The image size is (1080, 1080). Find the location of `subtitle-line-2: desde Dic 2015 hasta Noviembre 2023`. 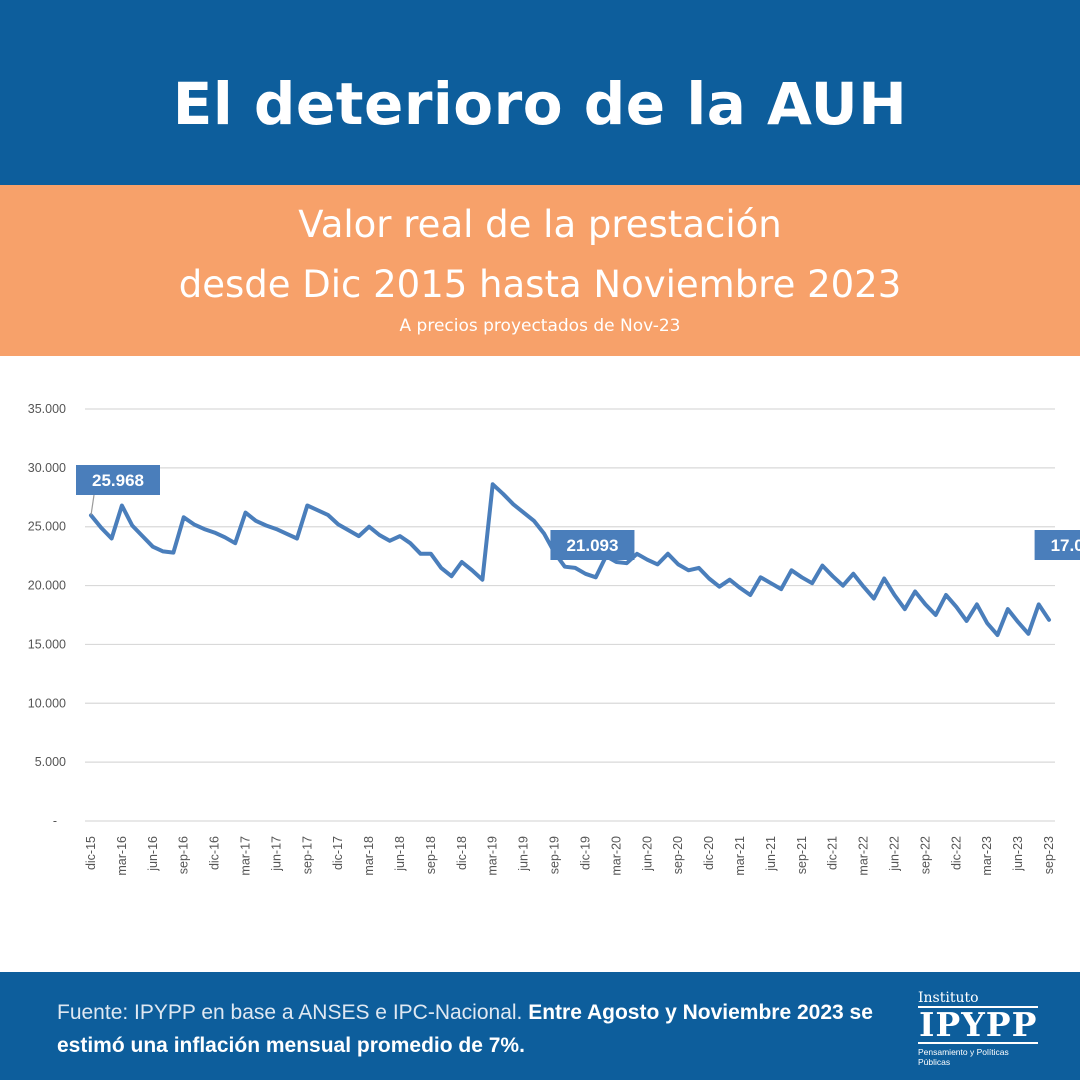

subtitle-line-2: desde Dic 2015 hasta Noviembre 2023 is located at coordinates (540, 284).